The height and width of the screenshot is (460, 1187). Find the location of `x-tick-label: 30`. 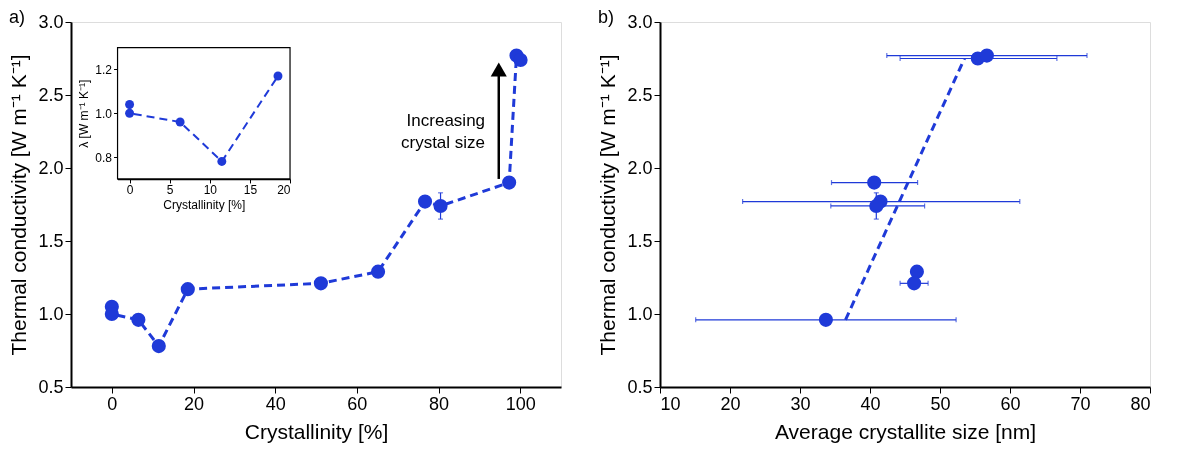

x-tick-label: 30 is located at coordinates (800, 403).